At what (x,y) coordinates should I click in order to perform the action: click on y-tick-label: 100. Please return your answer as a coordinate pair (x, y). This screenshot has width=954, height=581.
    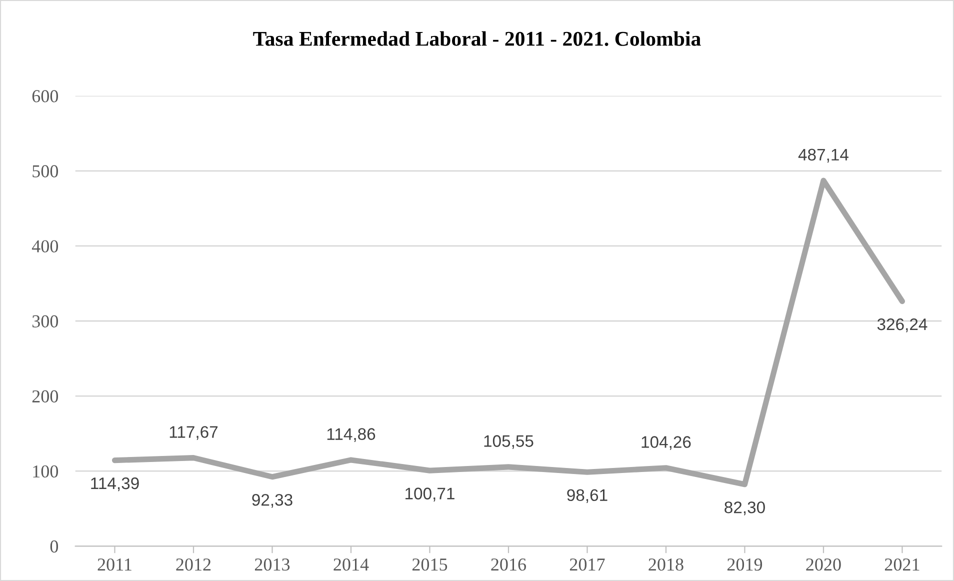
    Looking at the image, I should click on (45, 471).